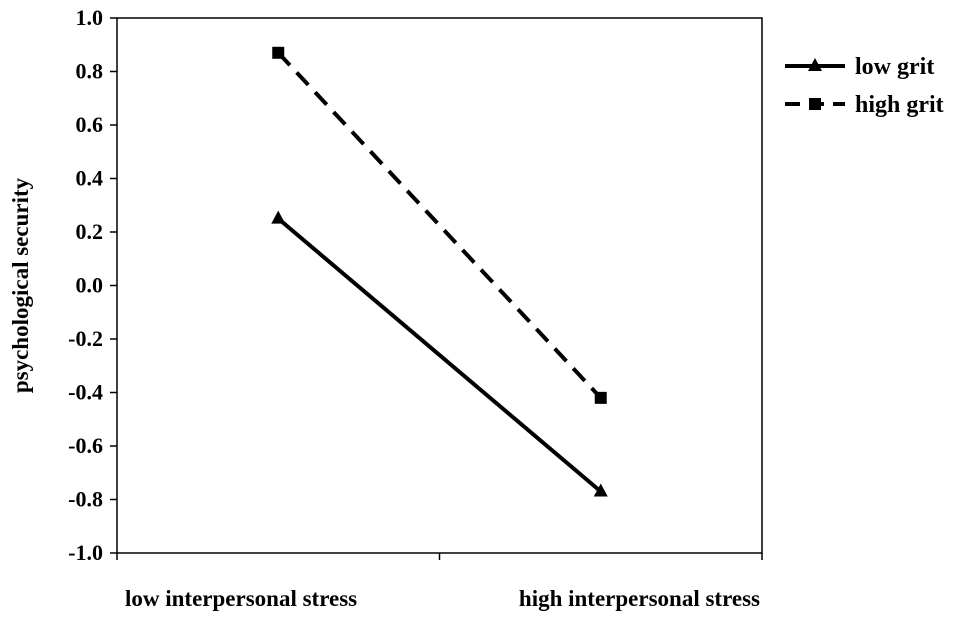 The image size is (975, 619). Describe the element at coordinates (20, 285) in the screenshot. I see `y-axis-title: psychological security` at that location.